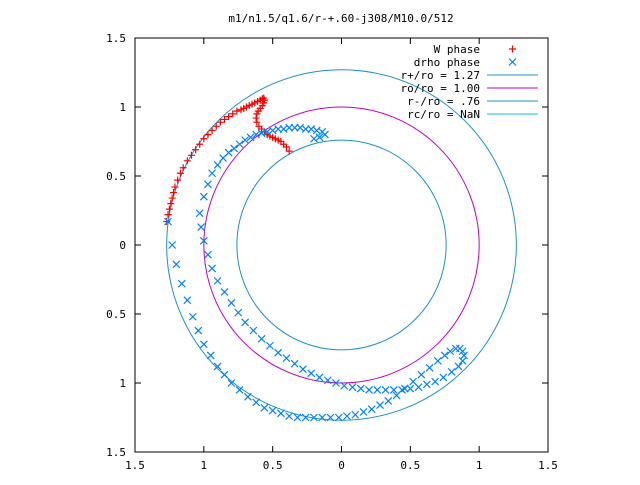  Describe the element at coordinates (122, 245) in the screenshot. I see `y-tick-label: 0` at that location.